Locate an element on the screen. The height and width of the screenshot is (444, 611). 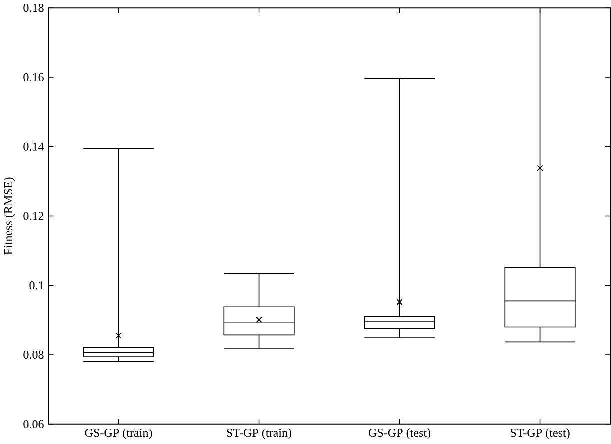
y-tick-label: 0.1 is located at coordinates (37, 286).